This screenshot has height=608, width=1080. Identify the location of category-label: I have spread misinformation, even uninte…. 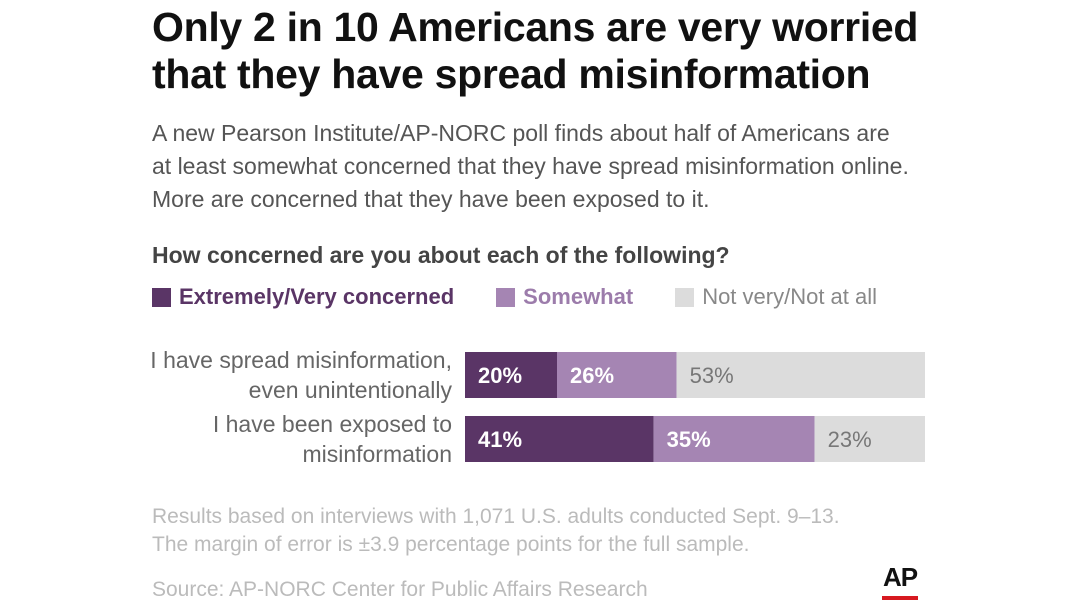
(301, 375).